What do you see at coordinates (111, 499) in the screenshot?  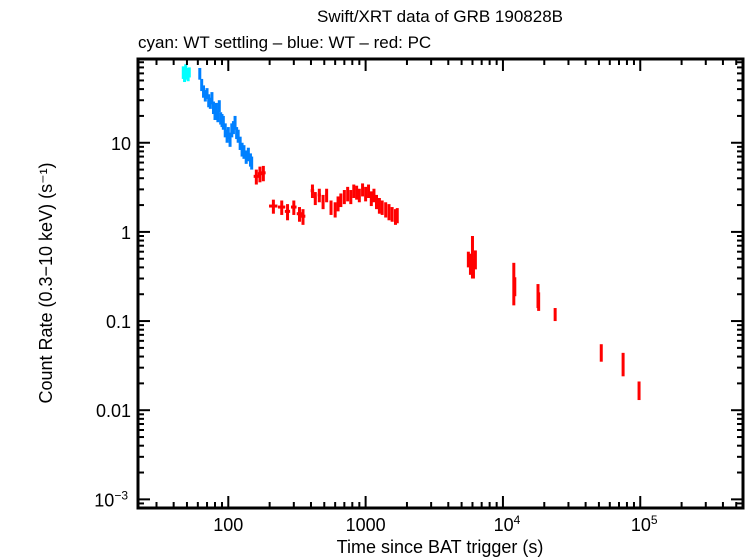 I see `y-tick-label: 10−3` at bounding box center [111, 499].